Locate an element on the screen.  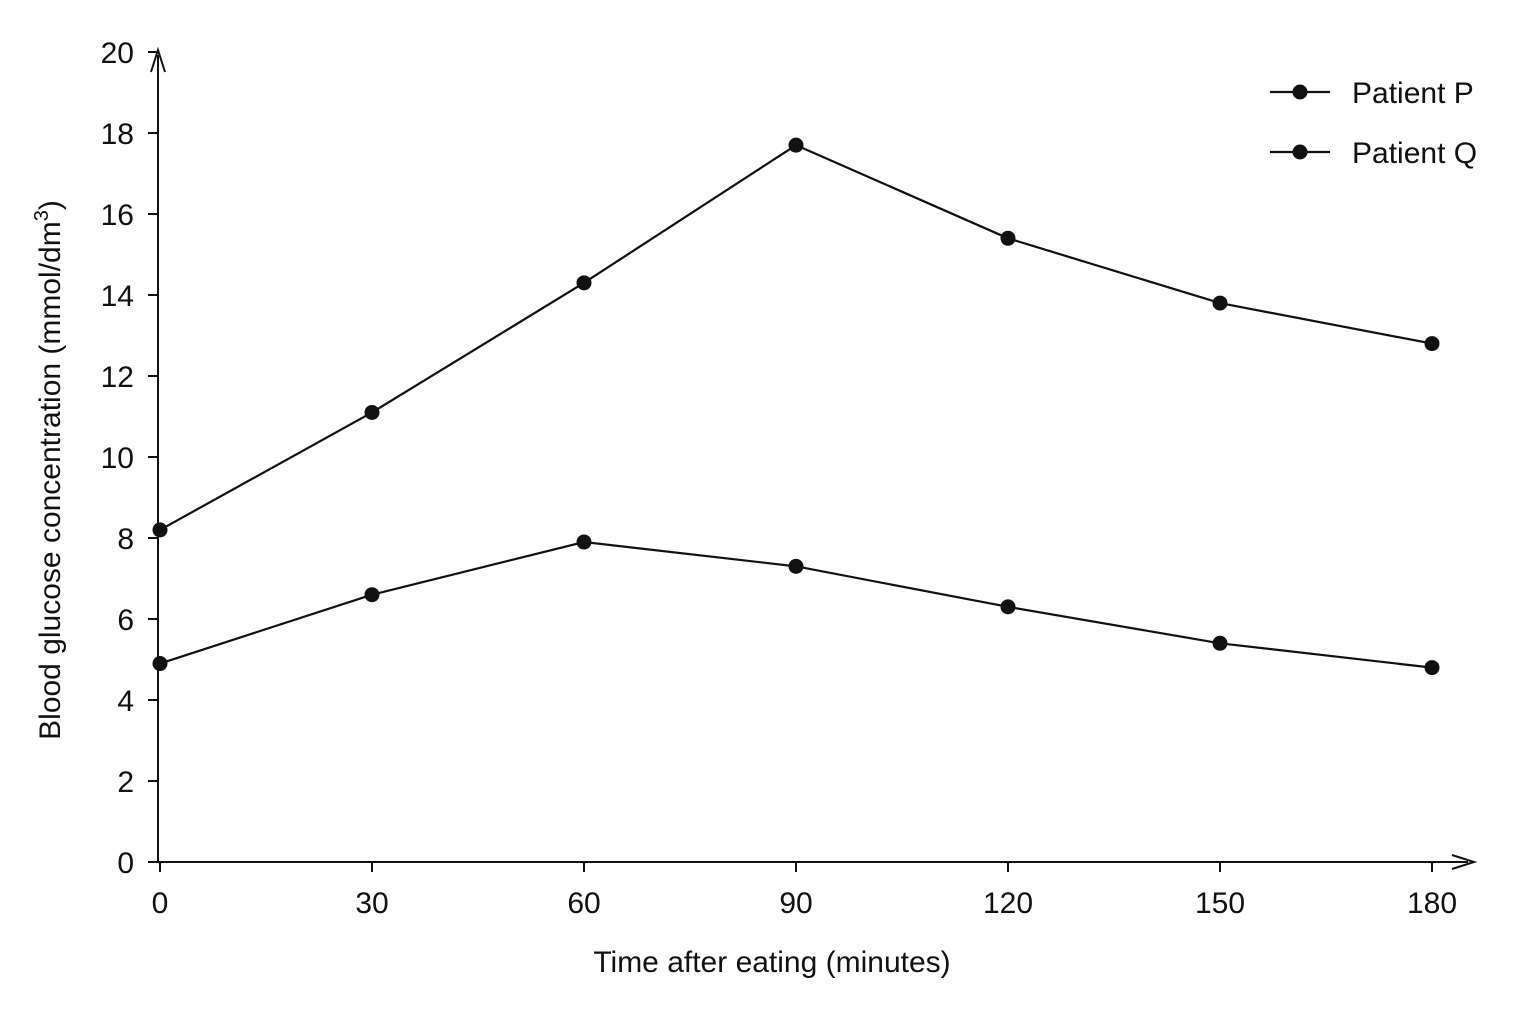
x-tick-label: 60 is located at coordinates (583, 903).